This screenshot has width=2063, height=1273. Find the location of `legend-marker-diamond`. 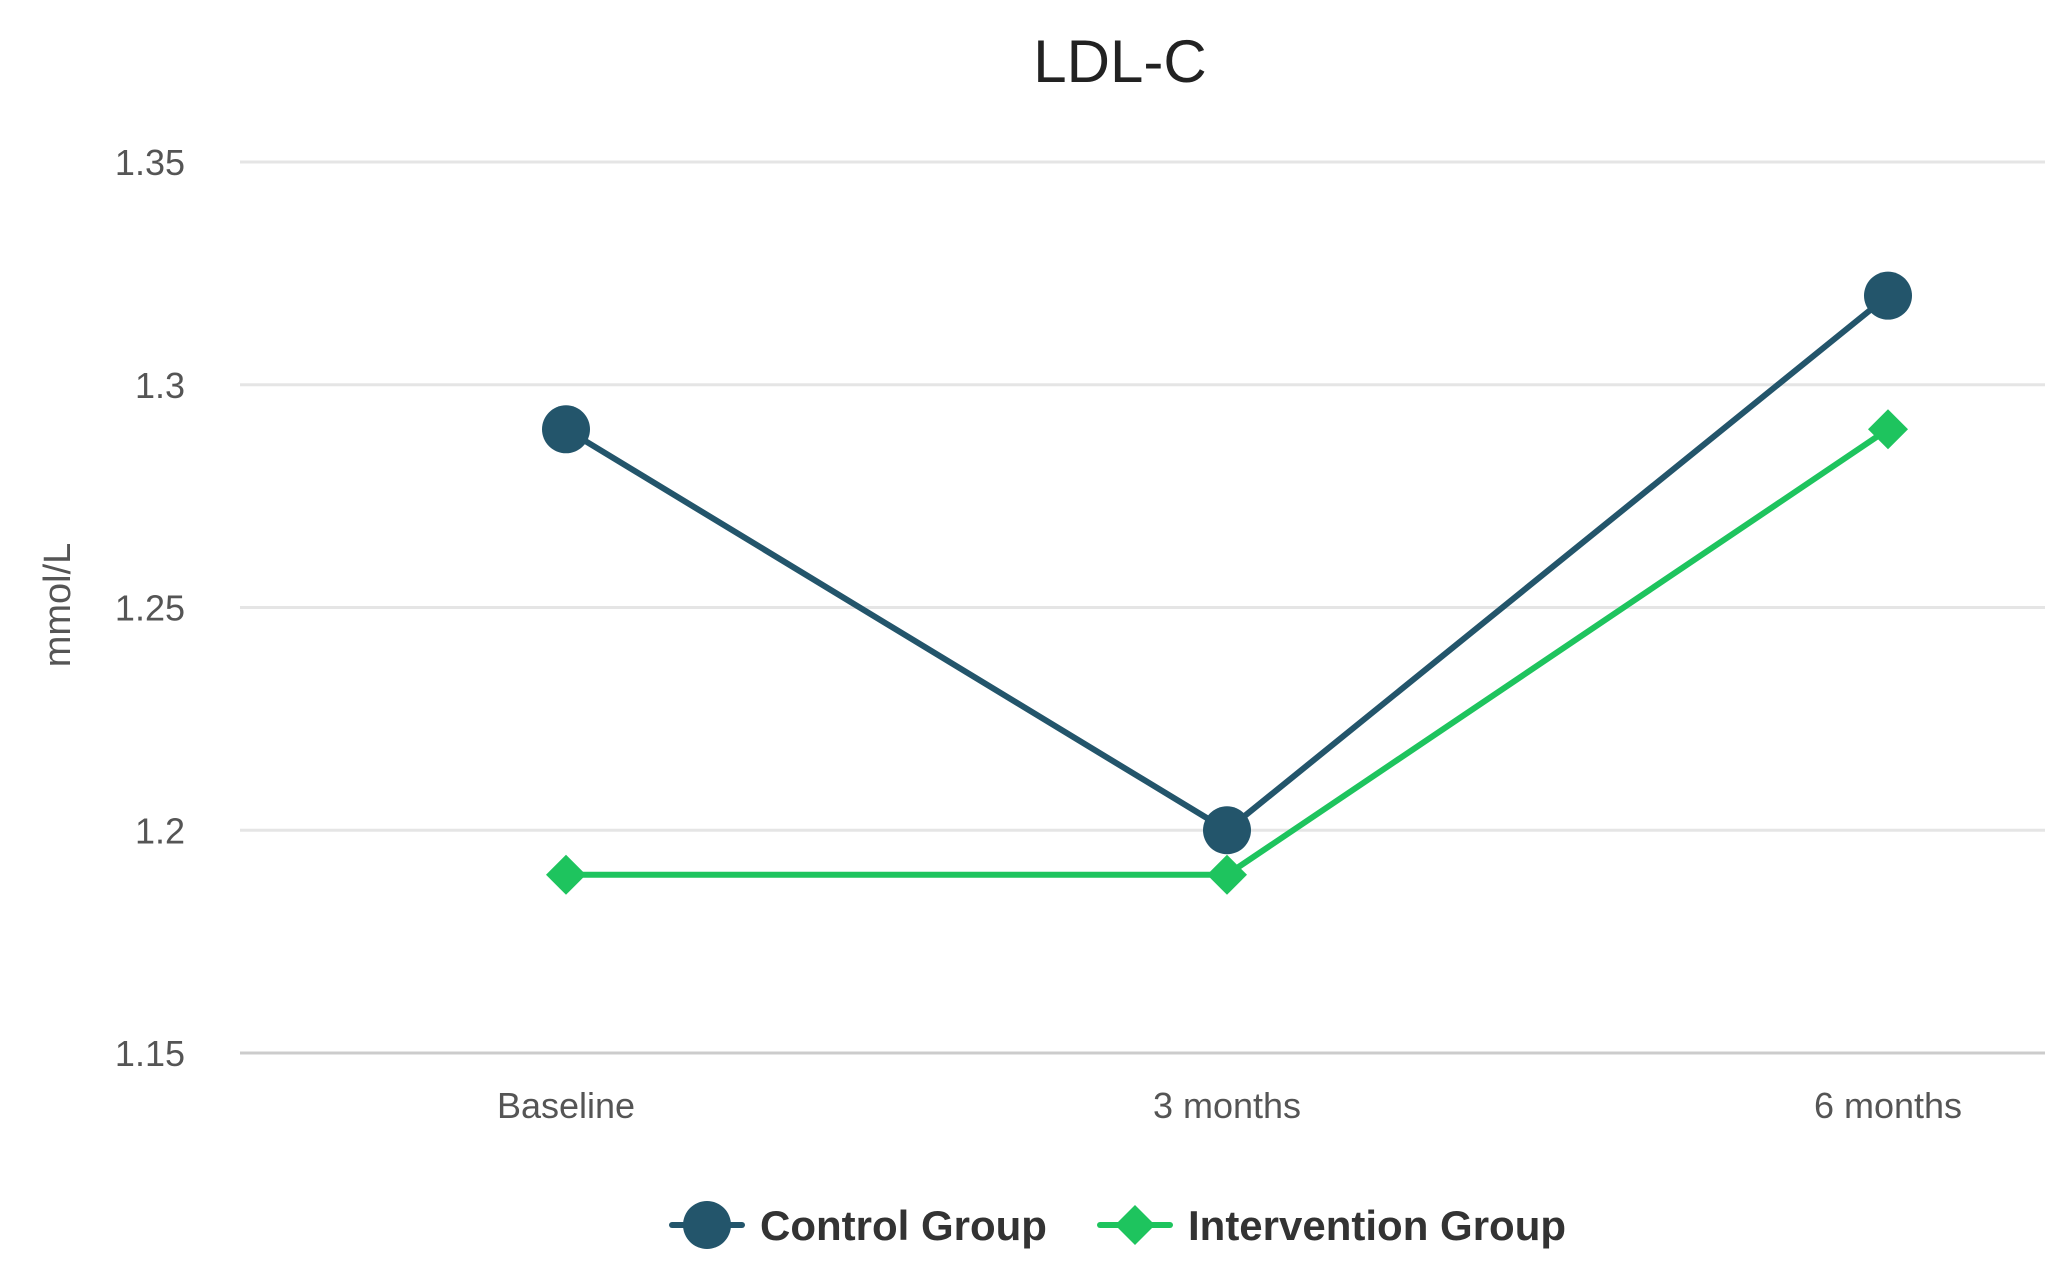

legend-marker-diamond is located at coordinates (1135, 1225).